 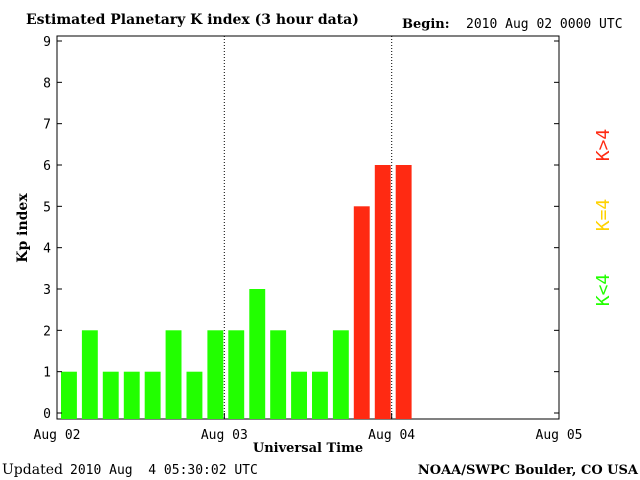 What do you see at coordinates (47, 414) in the screenshot?
I see `y-tick-label: 0` at bounding box center [47, 414].